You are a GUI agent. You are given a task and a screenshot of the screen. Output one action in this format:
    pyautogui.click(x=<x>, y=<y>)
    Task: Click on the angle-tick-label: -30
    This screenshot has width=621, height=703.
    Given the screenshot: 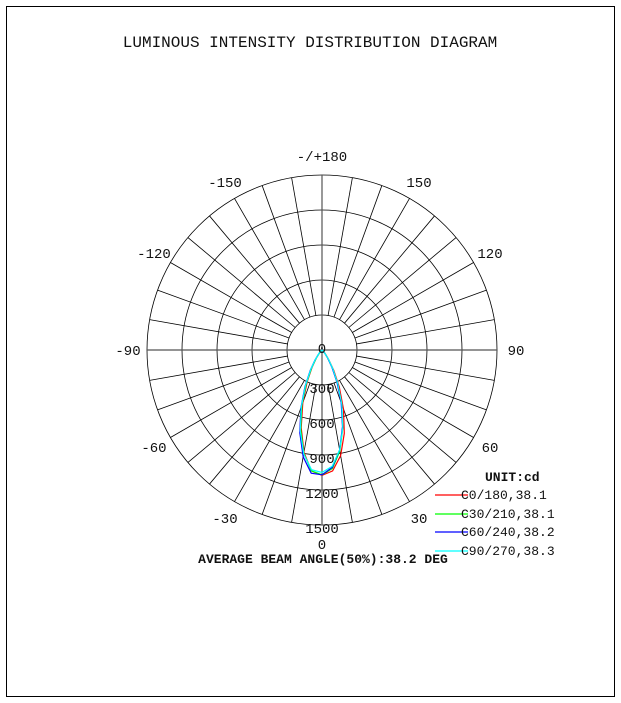 What is the action you would take?
    pyautogui.click(x=224, y=520)
    